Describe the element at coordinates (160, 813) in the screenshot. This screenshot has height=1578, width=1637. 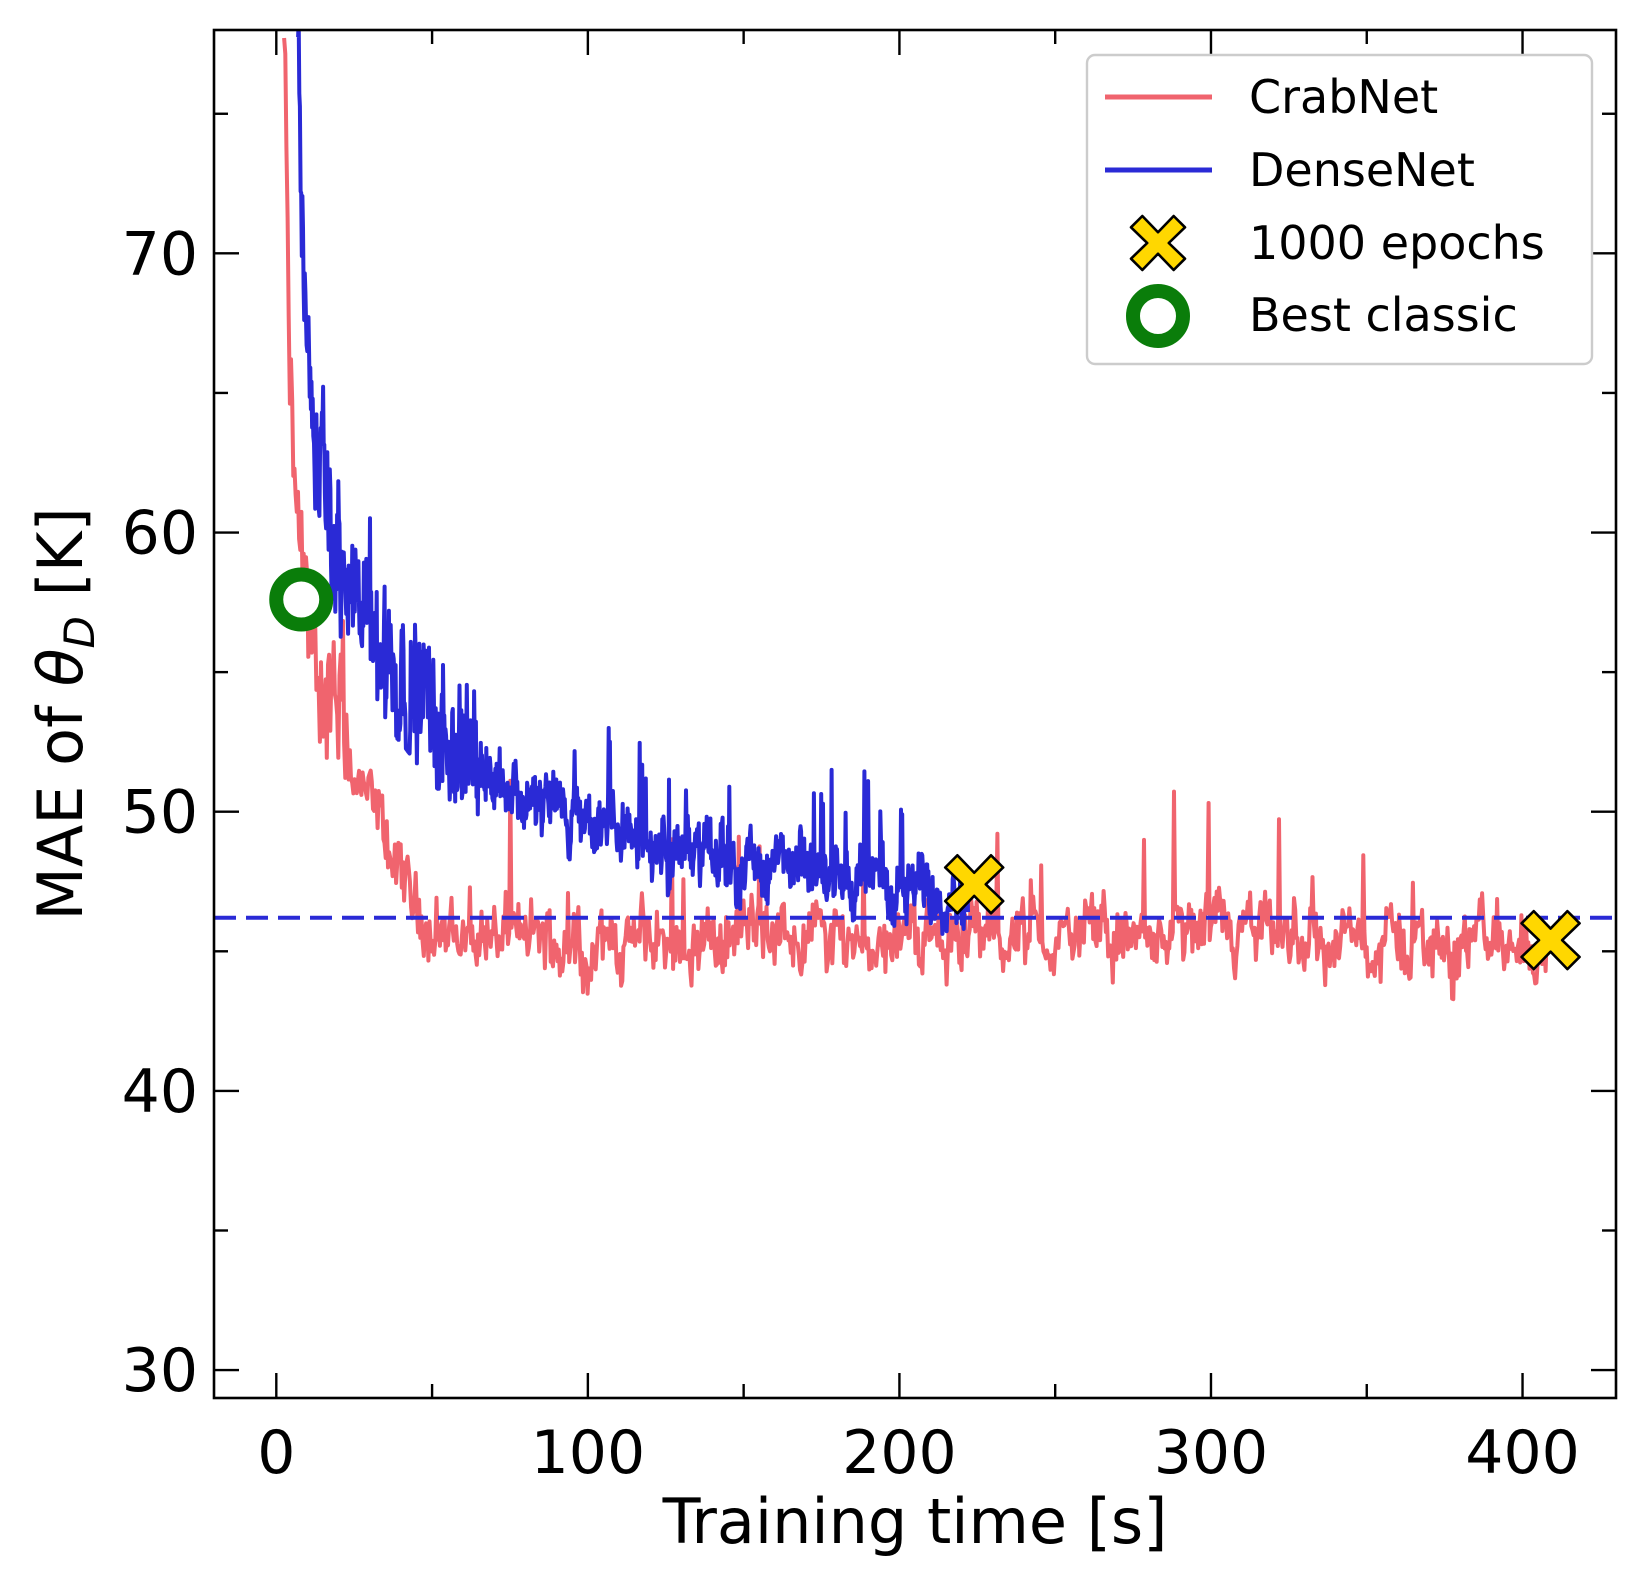
I see `y-tick-label: 50` at that location.